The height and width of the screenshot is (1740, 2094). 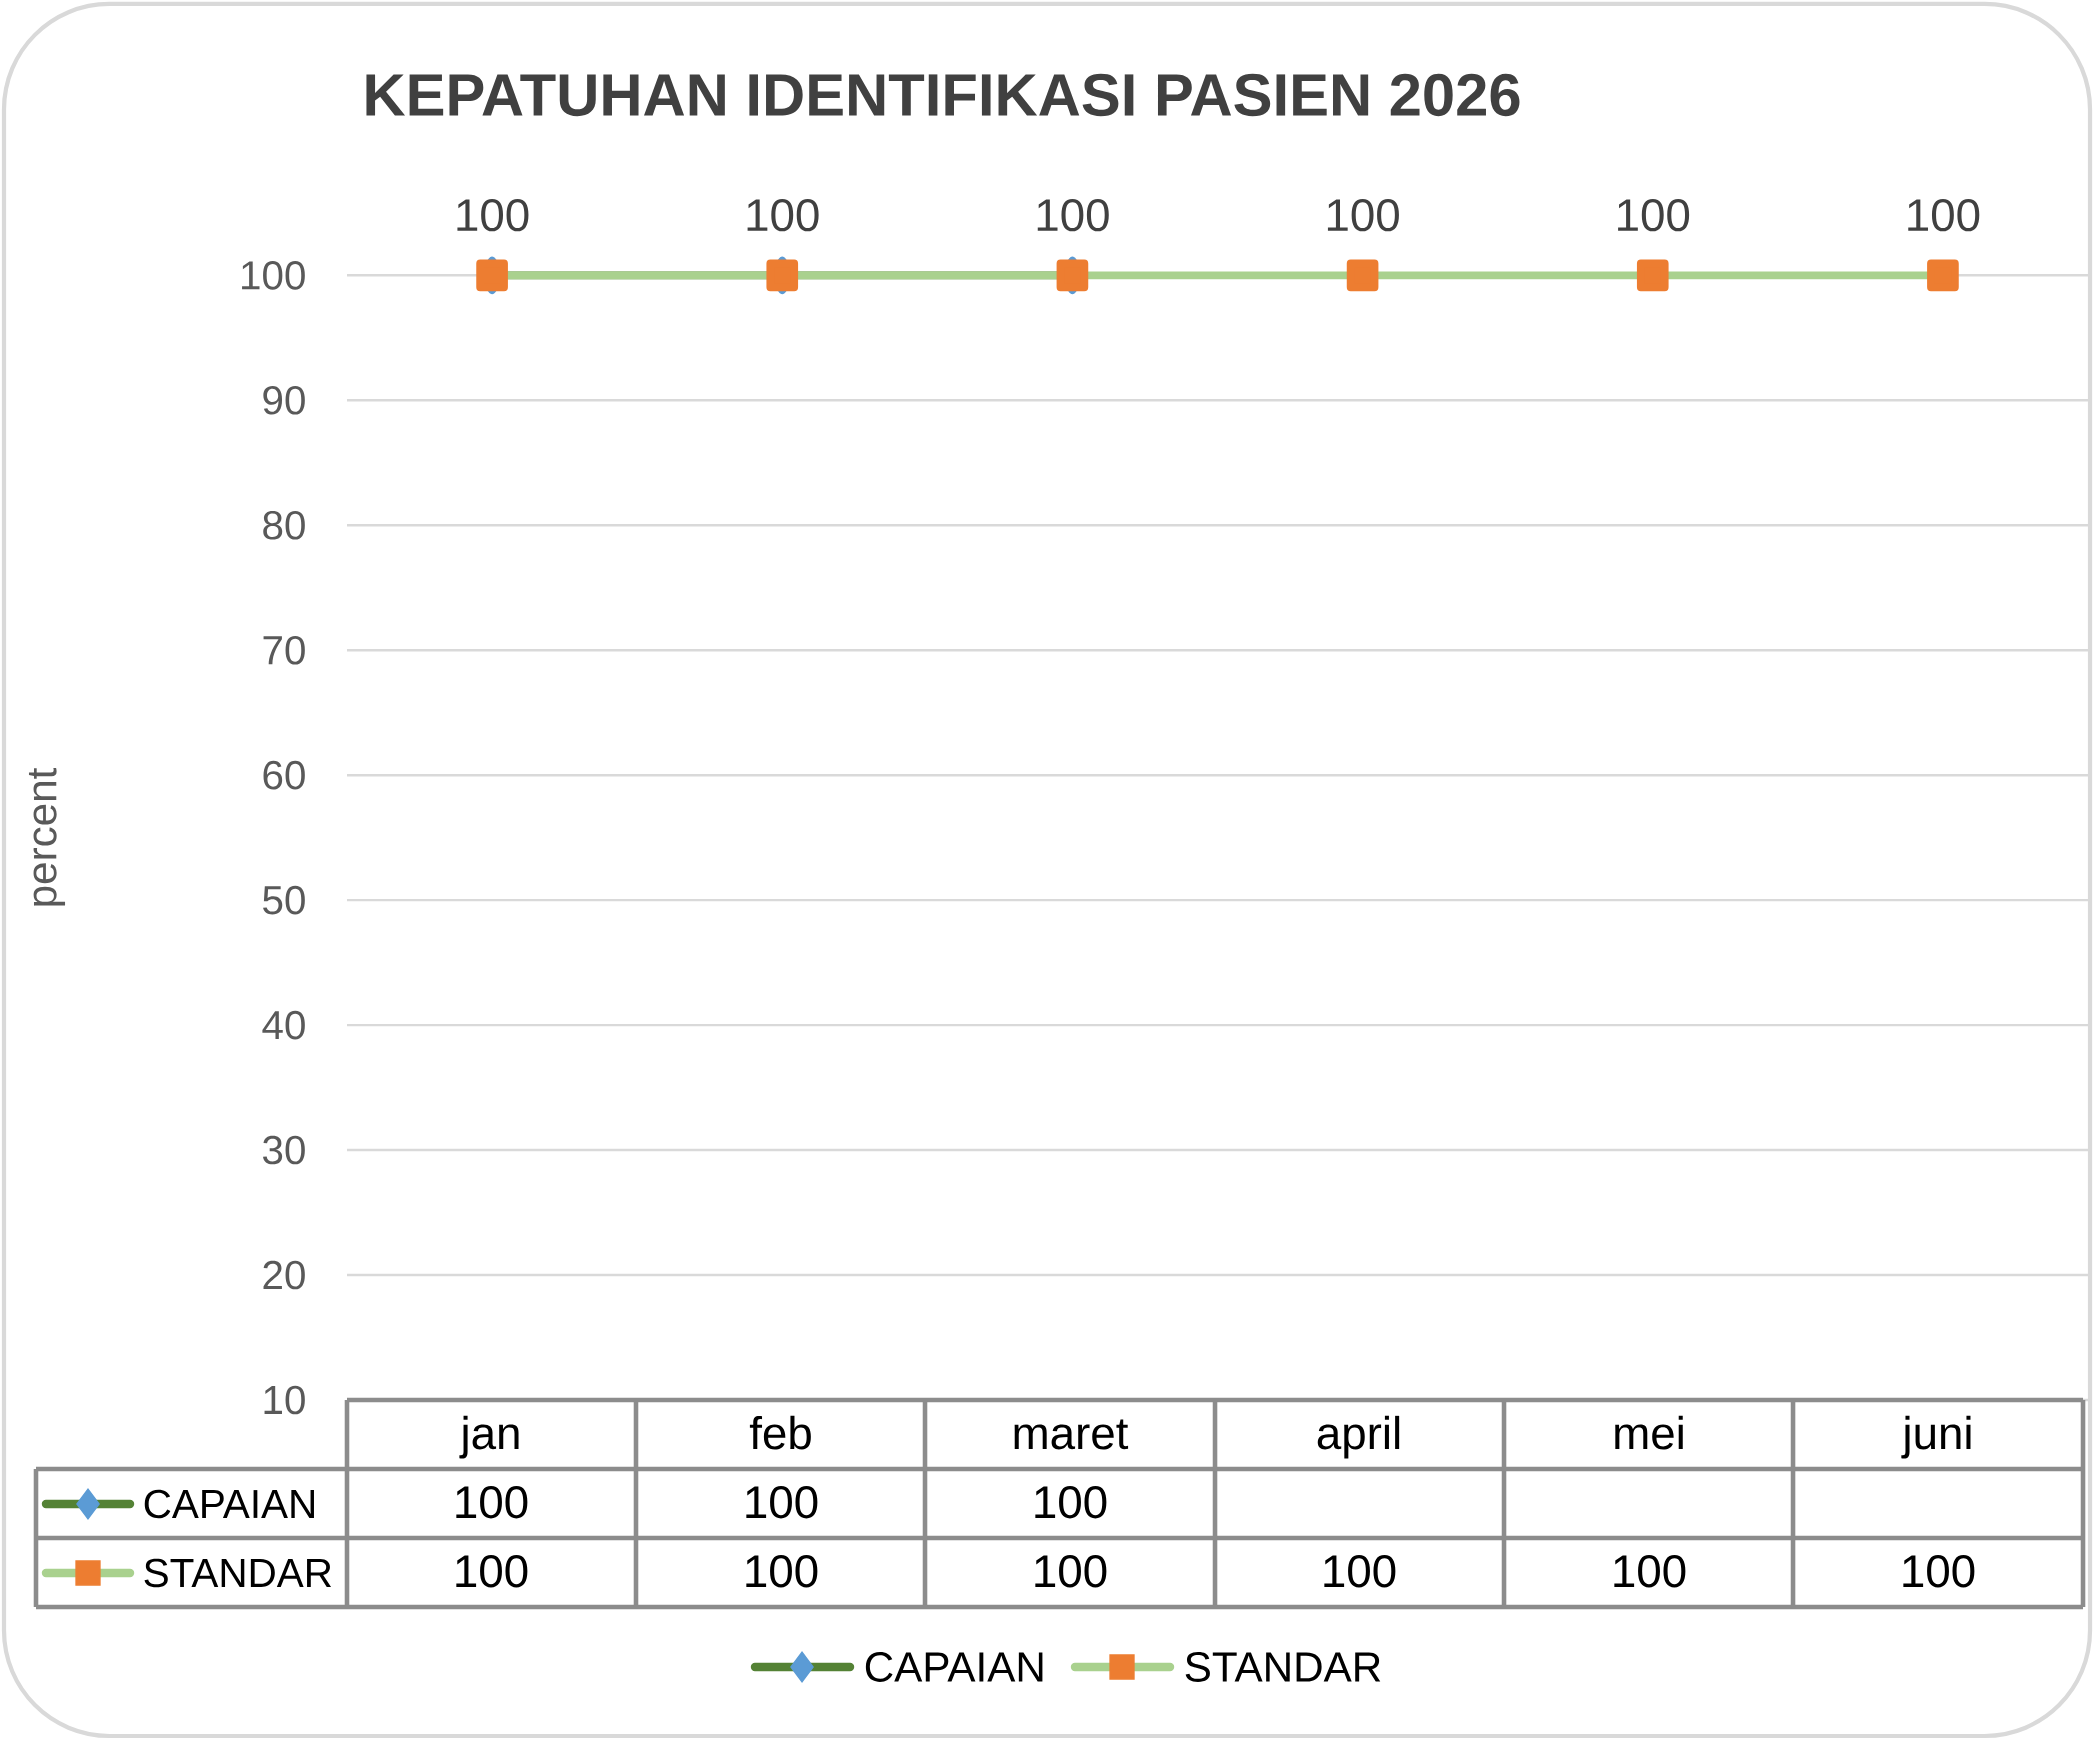 I want to click on x-tick-label: feb, so click(x=780, y=1432).